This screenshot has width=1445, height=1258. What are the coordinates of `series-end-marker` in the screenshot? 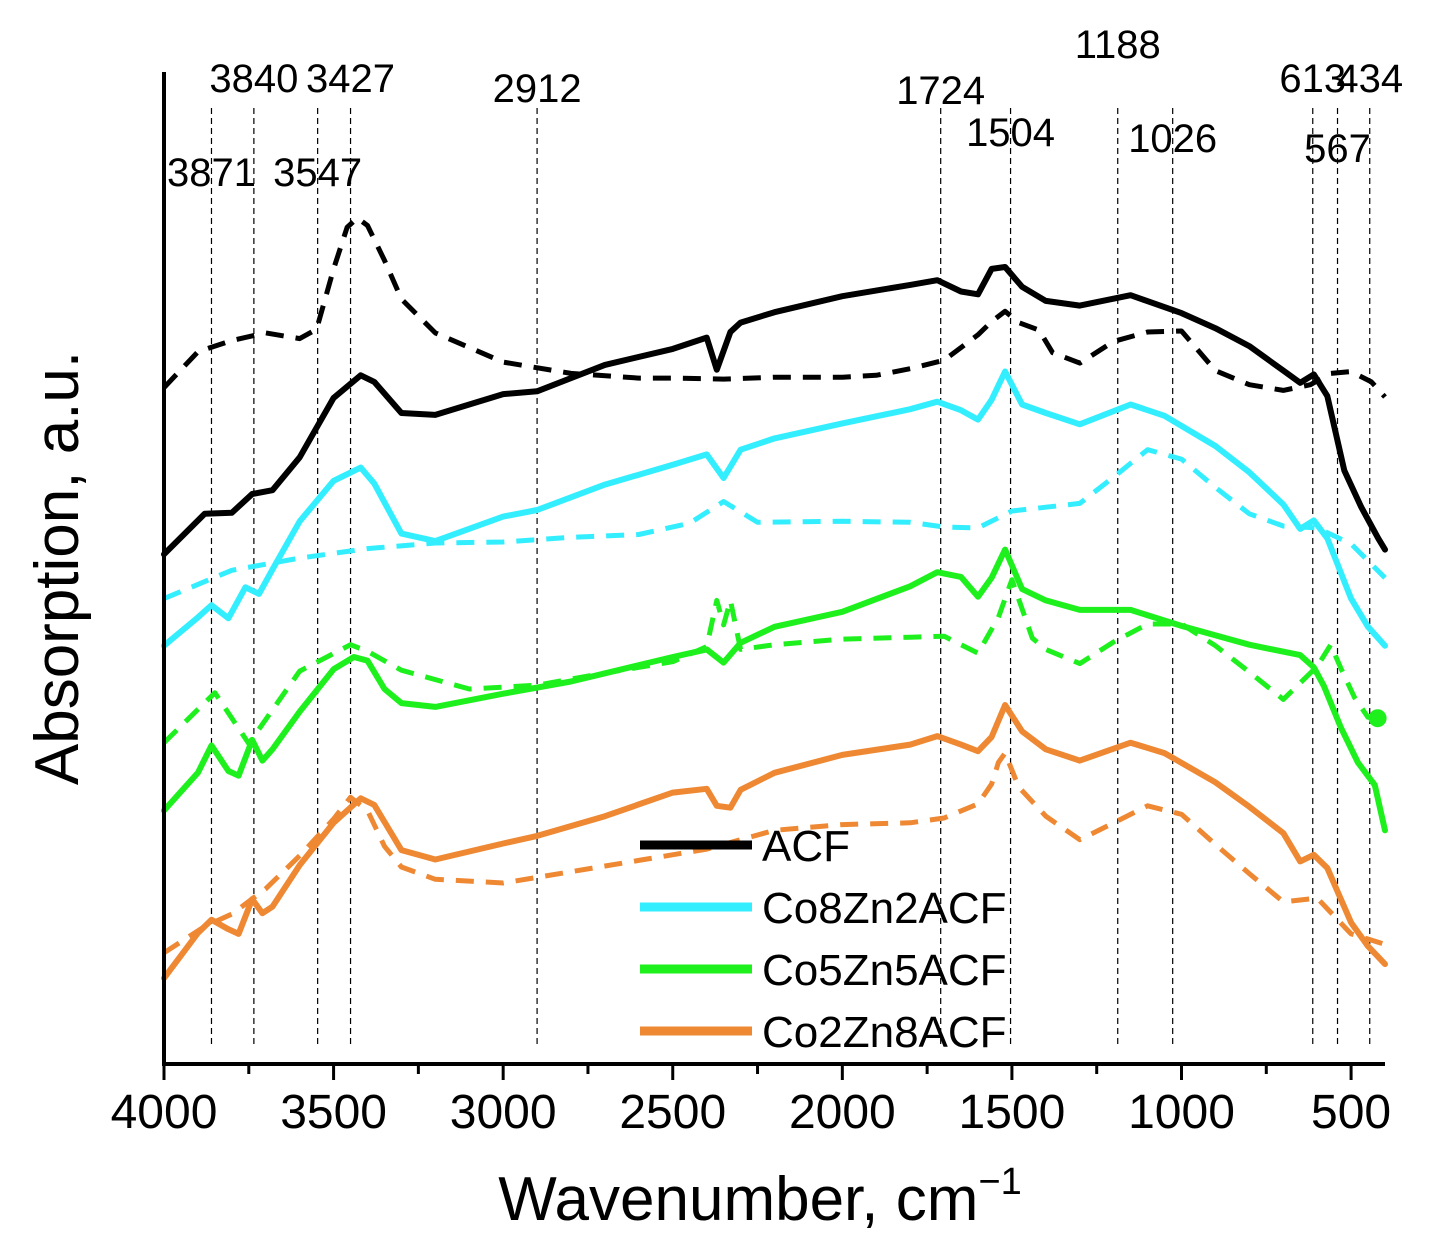 It's located at (1377, 718).